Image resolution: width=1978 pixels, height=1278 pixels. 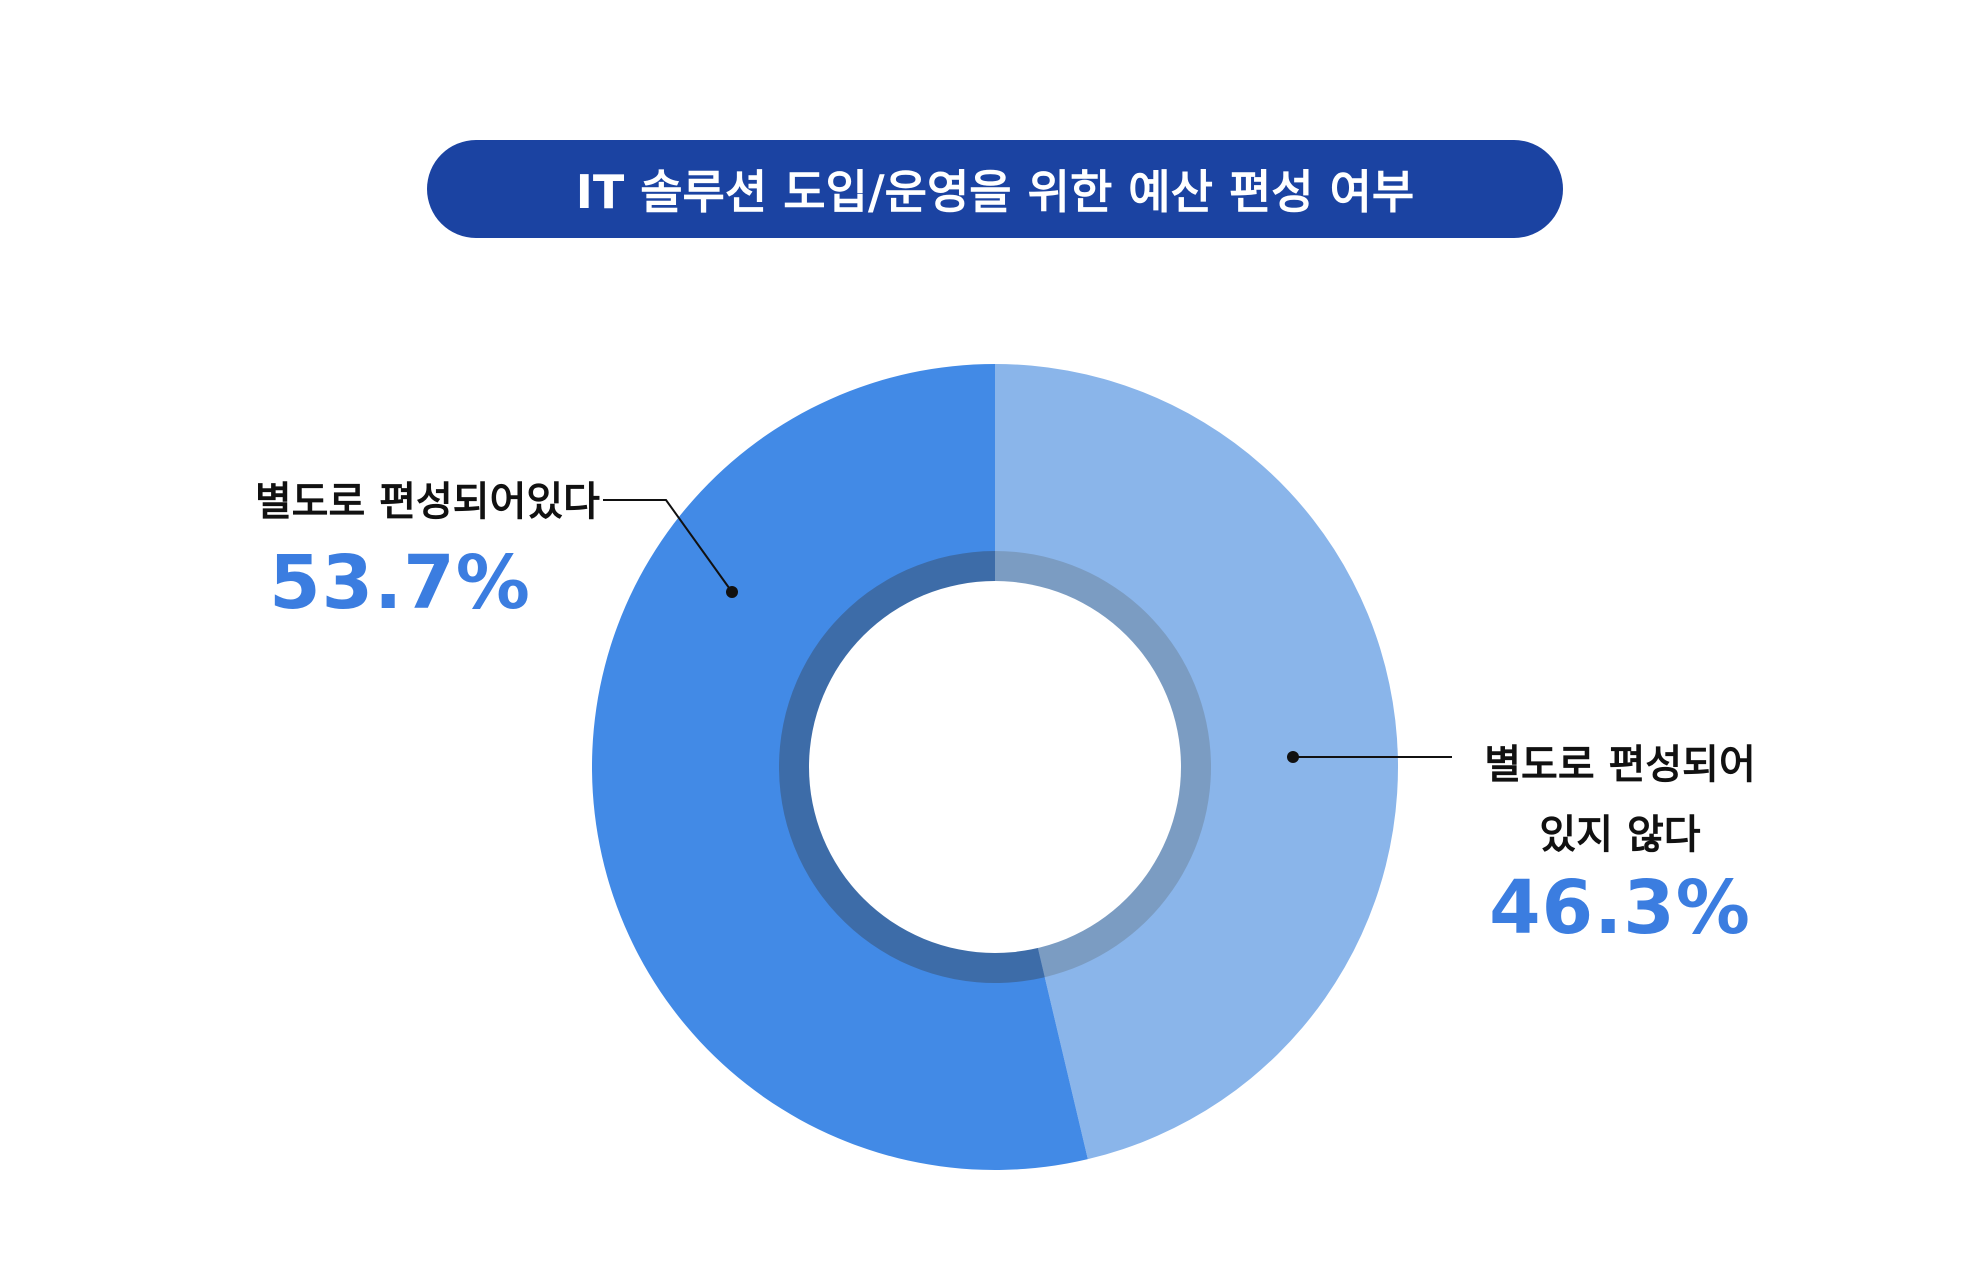 What do you see at coordinates (1620, 800) in the screenshot?
I see `slice-label-no: 별도로 편성되어 있지 않다` at bounding box center [1620, 800].